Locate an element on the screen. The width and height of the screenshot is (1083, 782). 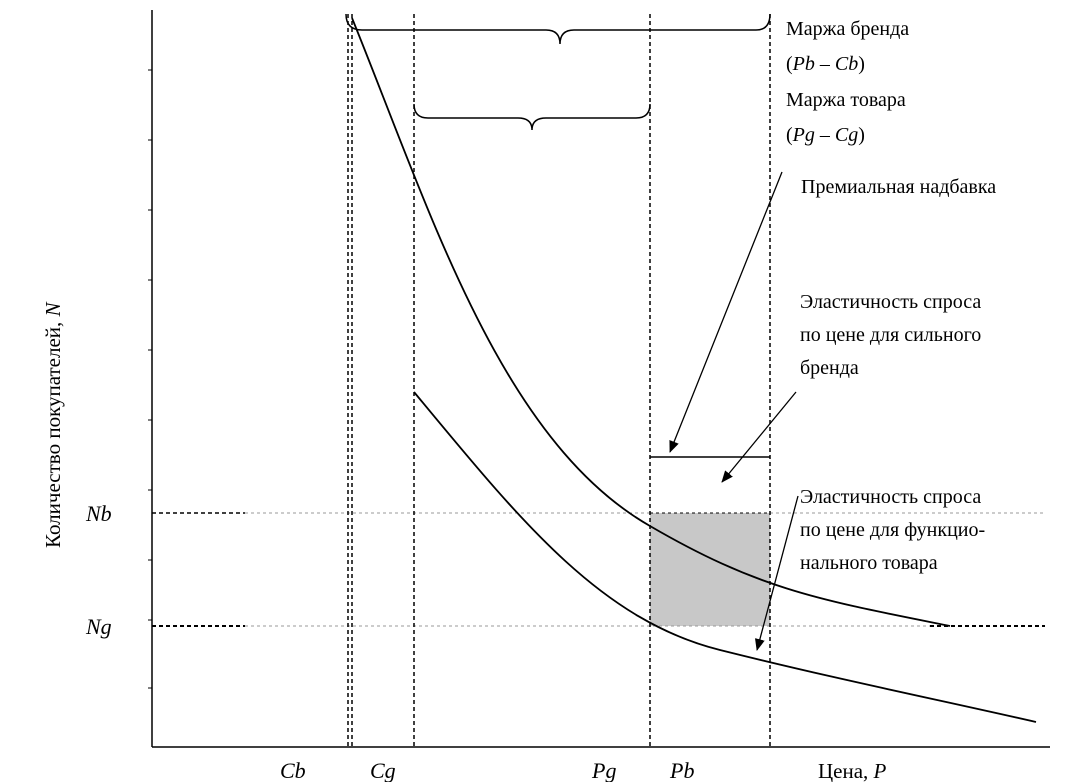
strong-brand-arrow is located at coordinates (759, 437).